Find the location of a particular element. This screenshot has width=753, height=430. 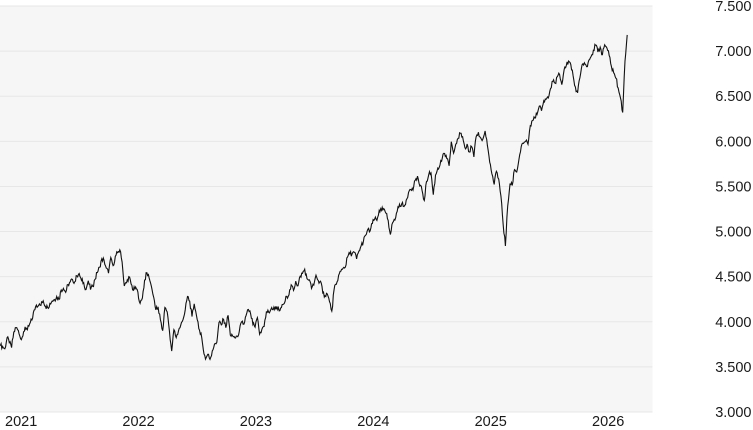

x-axis-tick-label: 2026 is located at coordinates (608, 422).